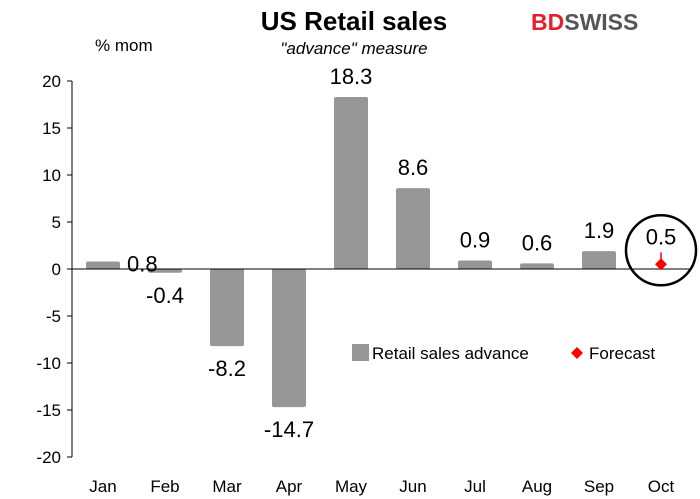  Describe the element at coordinates (48, 457) in the screenshot. I see `y-tick-label: -20` at that location.